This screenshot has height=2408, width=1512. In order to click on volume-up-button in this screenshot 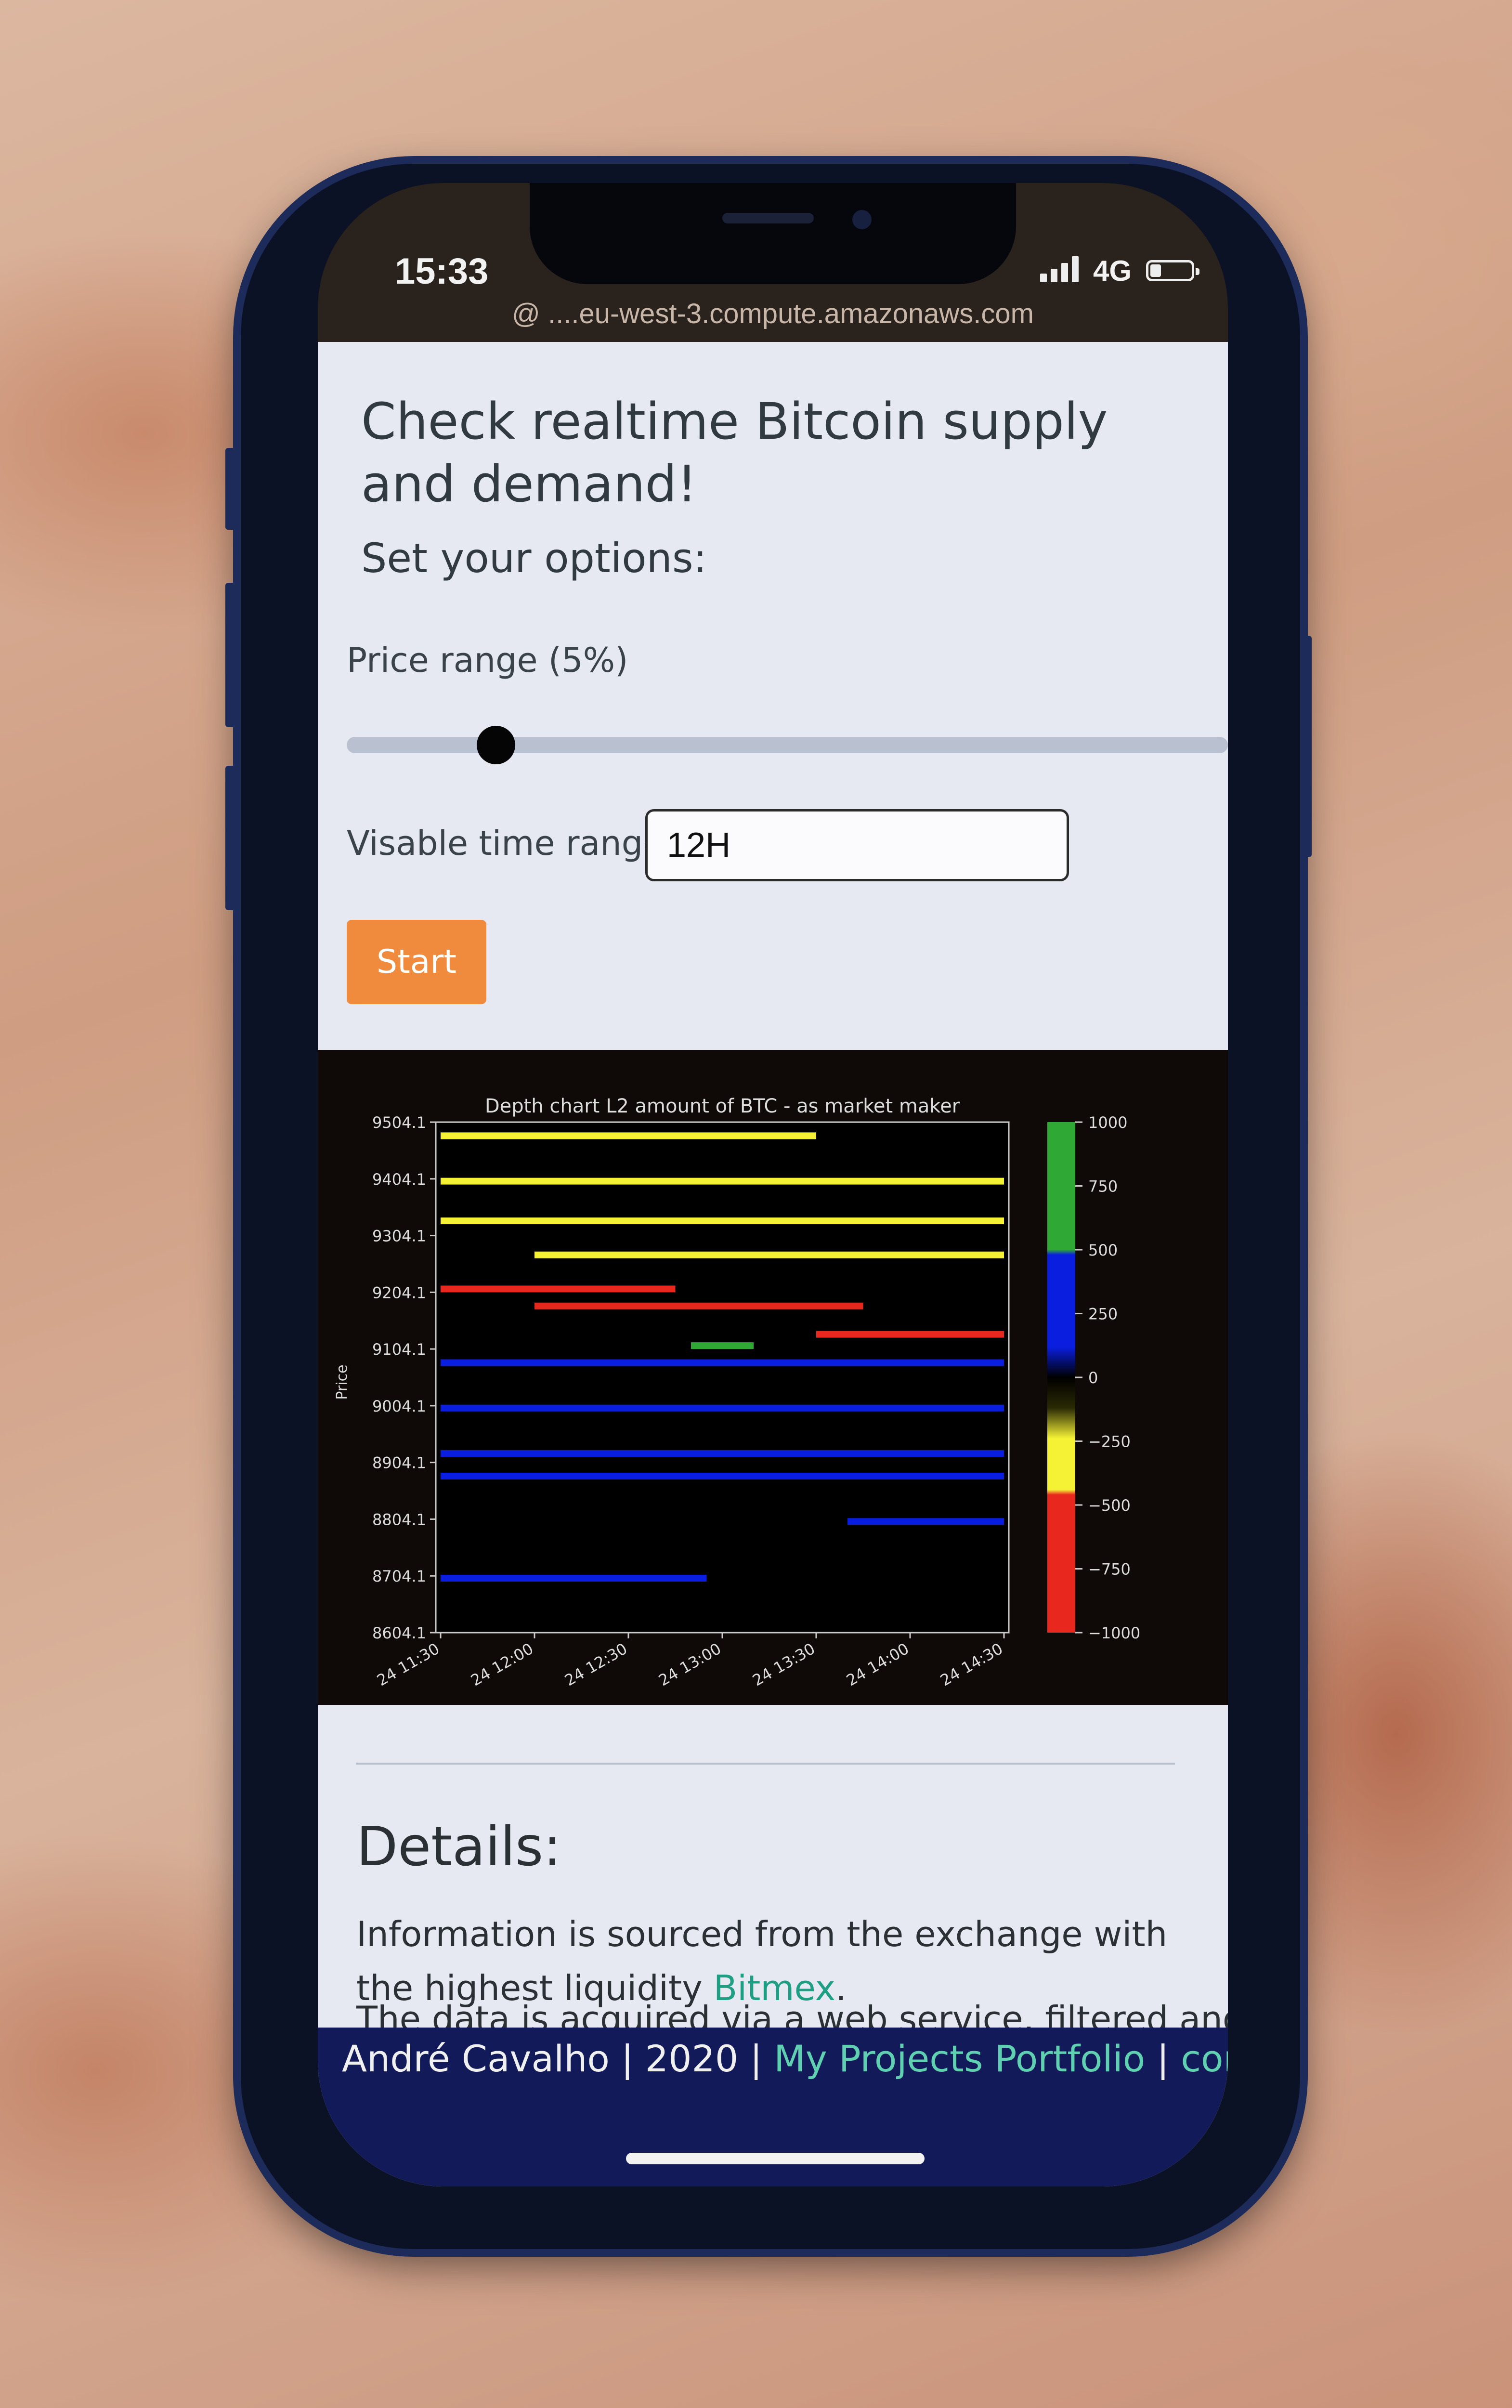, I will do `click(231, 655)`.